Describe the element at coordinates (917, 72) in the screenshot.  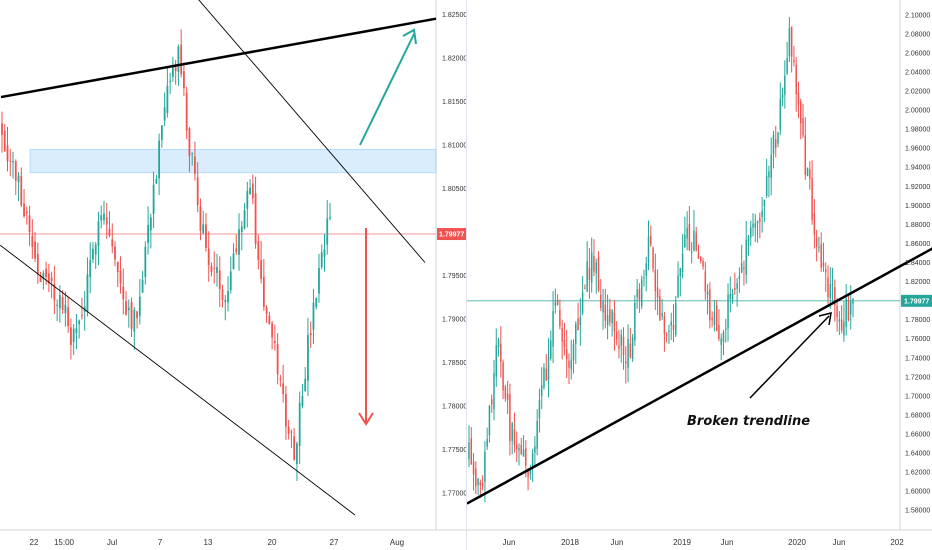
I see `price-tick-label: 2.04000` at that location.